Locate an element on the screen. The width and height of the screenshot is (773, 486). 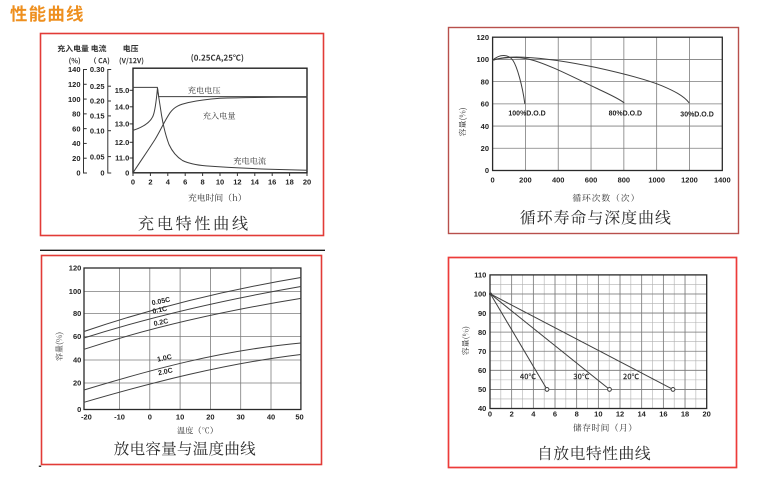
svg-text: 1200 is located at coordinates (689, 179).